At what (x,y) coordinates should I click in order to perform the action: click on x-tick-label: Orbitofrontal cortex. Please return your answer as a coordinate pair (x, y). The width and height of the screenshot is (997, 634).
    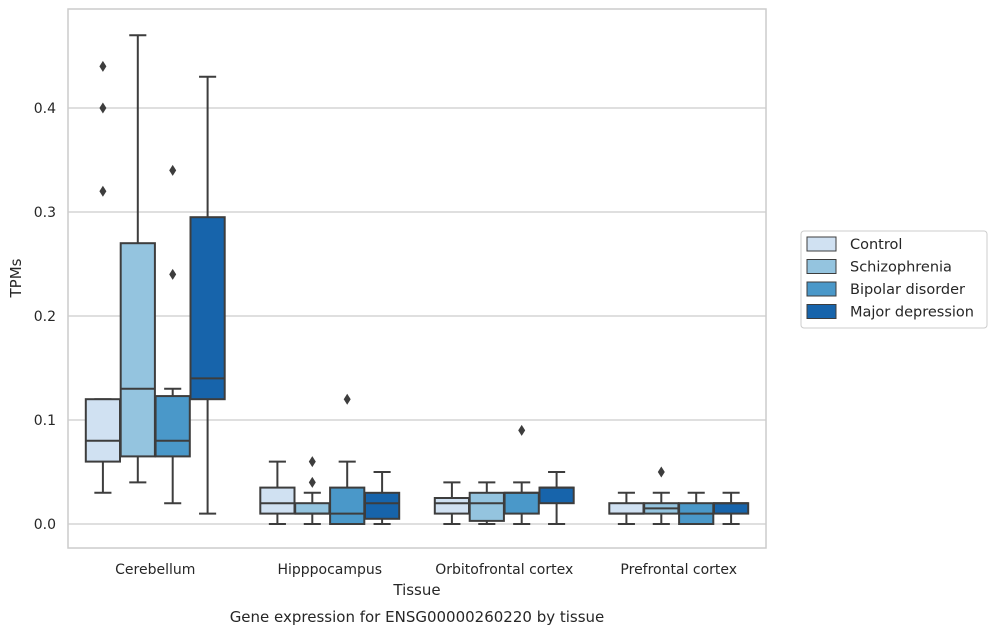
    Looking at the image, I should click on (504, 570).